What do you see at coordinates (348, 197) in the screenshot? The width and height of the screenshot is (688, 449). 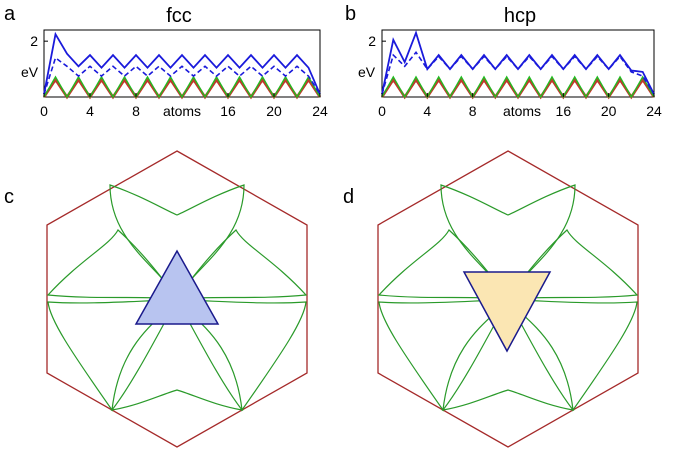 I see `panel-letter-d: d` at bounding box center [348, 197].